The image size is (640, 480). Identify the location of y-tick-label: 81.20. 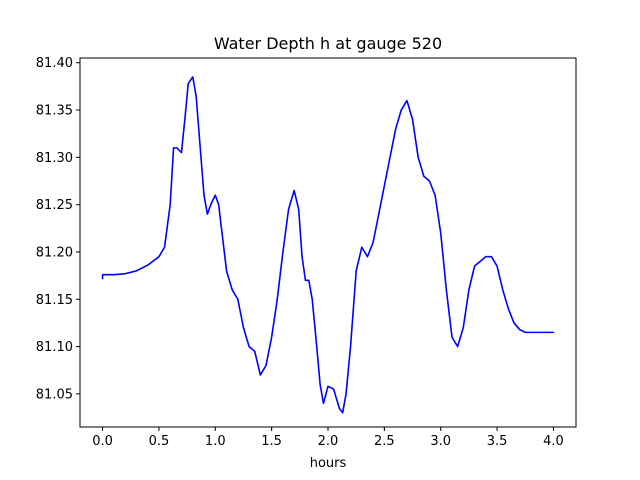
(54, 252).